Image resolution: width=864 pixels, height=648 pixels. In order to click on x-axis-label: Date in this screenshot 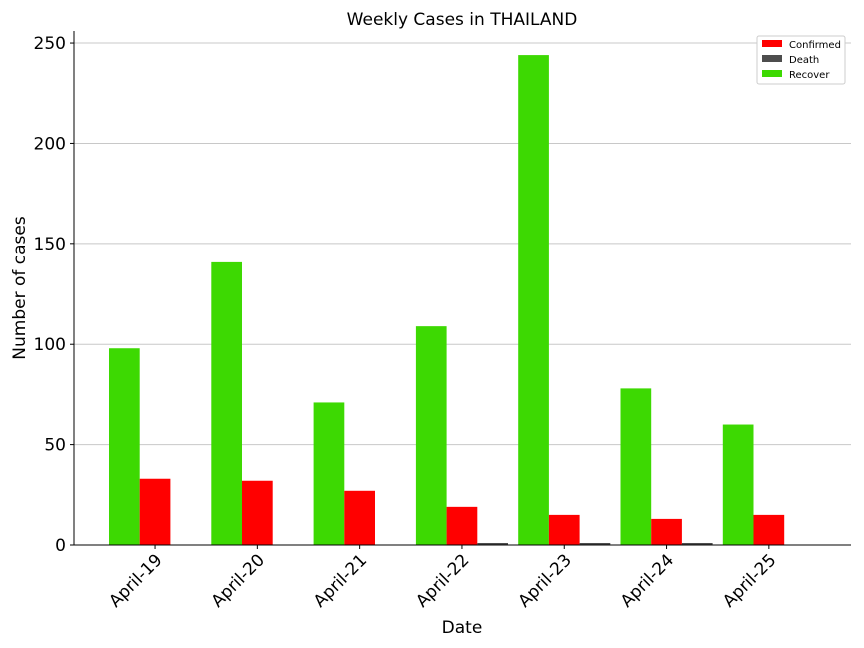, I will do `click(462, 628)`.